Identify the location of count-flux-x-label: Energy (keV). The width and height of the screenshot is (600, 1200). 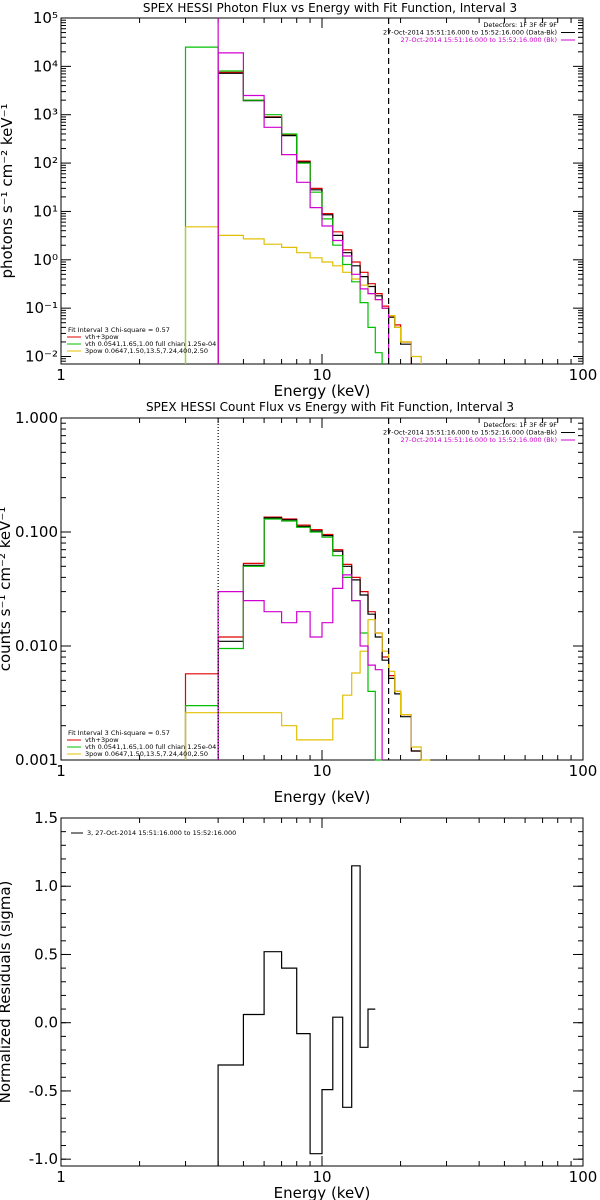
(322, 797).